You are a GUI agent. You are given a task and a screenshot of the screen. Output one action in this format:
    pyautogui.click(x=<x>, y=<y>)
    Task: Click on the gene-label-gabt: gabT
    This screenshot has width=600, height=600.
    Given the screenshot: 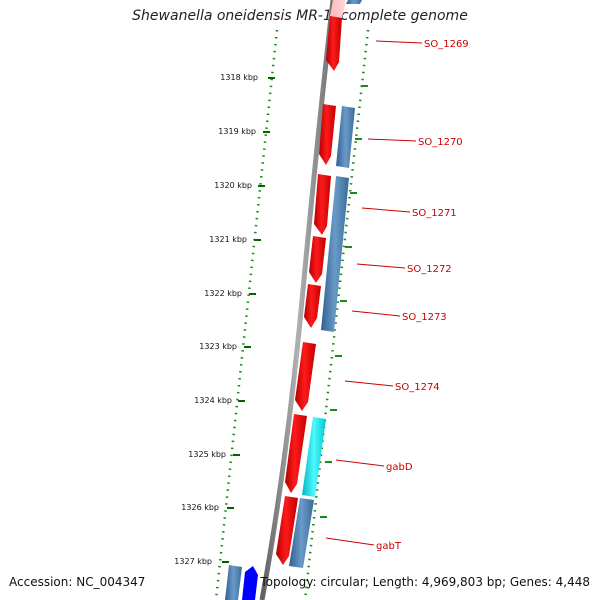 What is the action you would take?
    pyautogui.click(x=389, y=546)
    